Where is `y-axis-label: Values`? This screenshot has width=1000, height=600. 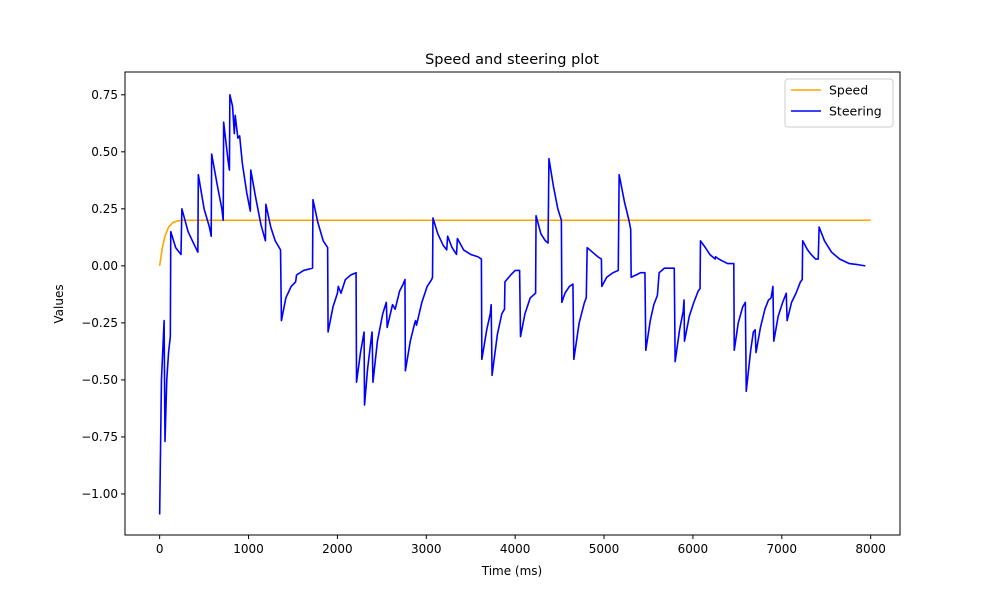 y-axis-label: Values is located at coordinates (59, 303).